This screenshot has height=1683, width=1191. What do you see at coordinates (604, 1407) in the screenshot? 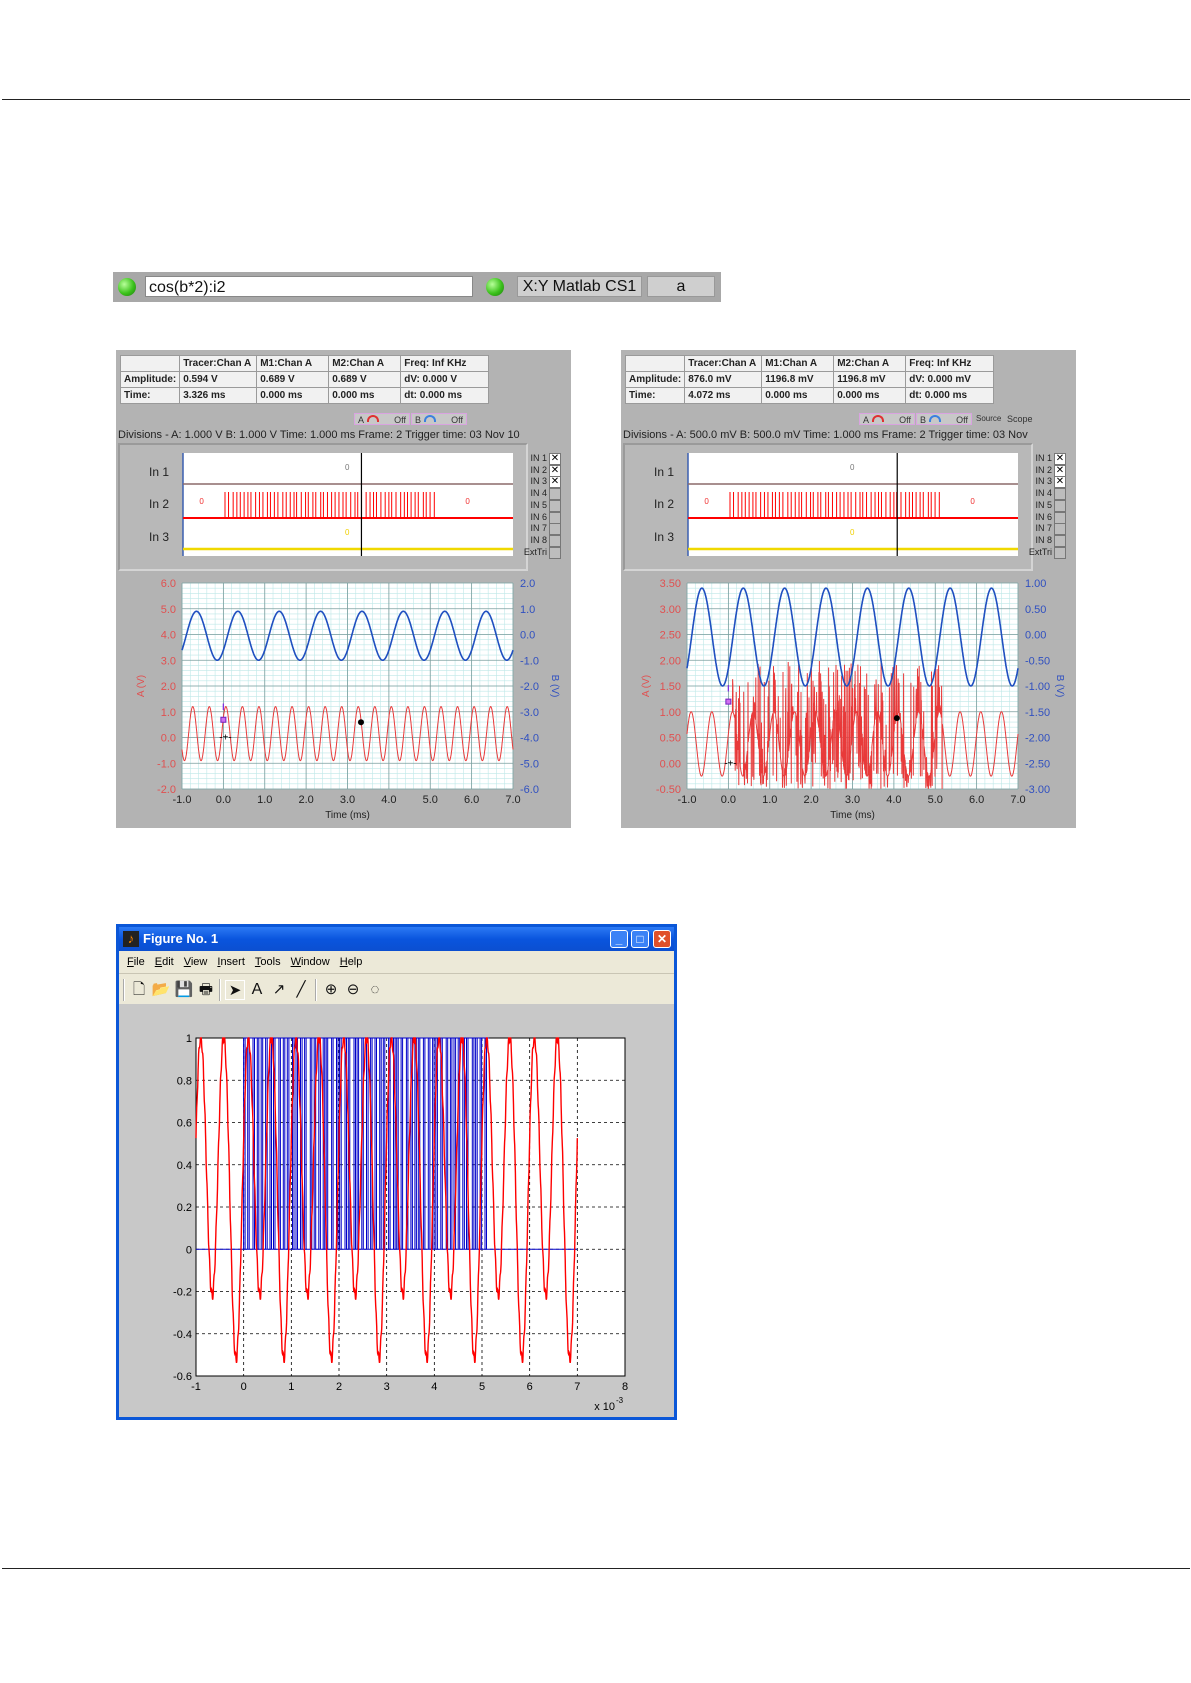
I see `x-axis-multiplier: x 10` at bounding box center [604, 1407].